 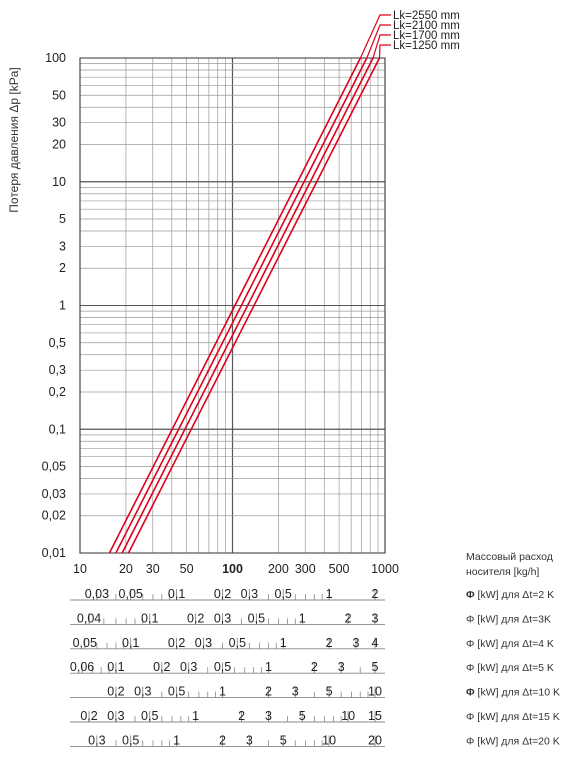 What do you see at coordinates (227, 716) in the screenshot?
I see `kw-scale-row: 0,2 0,3 0,5 1 2 3 5 10 15` at bounding box center [227, 716].